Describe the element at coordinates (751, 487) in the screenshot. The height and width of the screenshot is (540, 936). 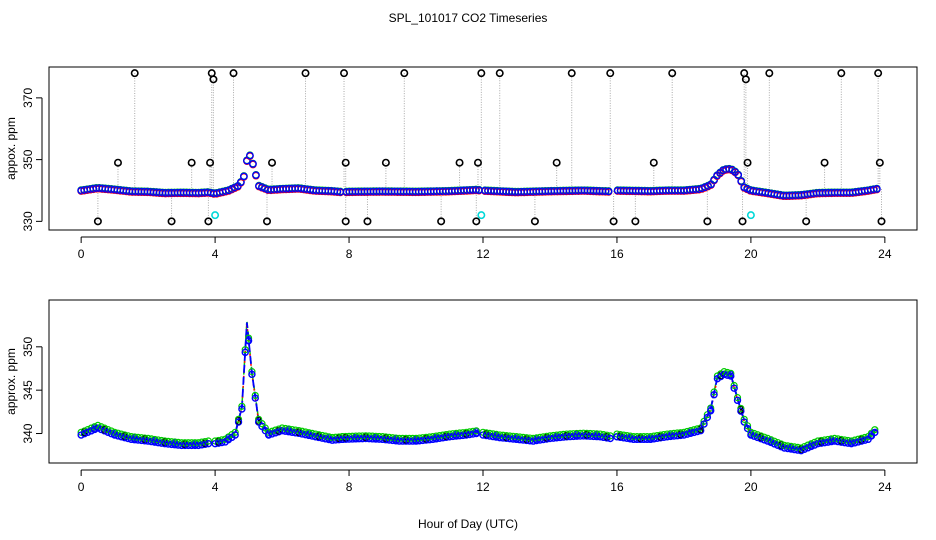
I see `bottom-x-tick-label: 20` at that location.